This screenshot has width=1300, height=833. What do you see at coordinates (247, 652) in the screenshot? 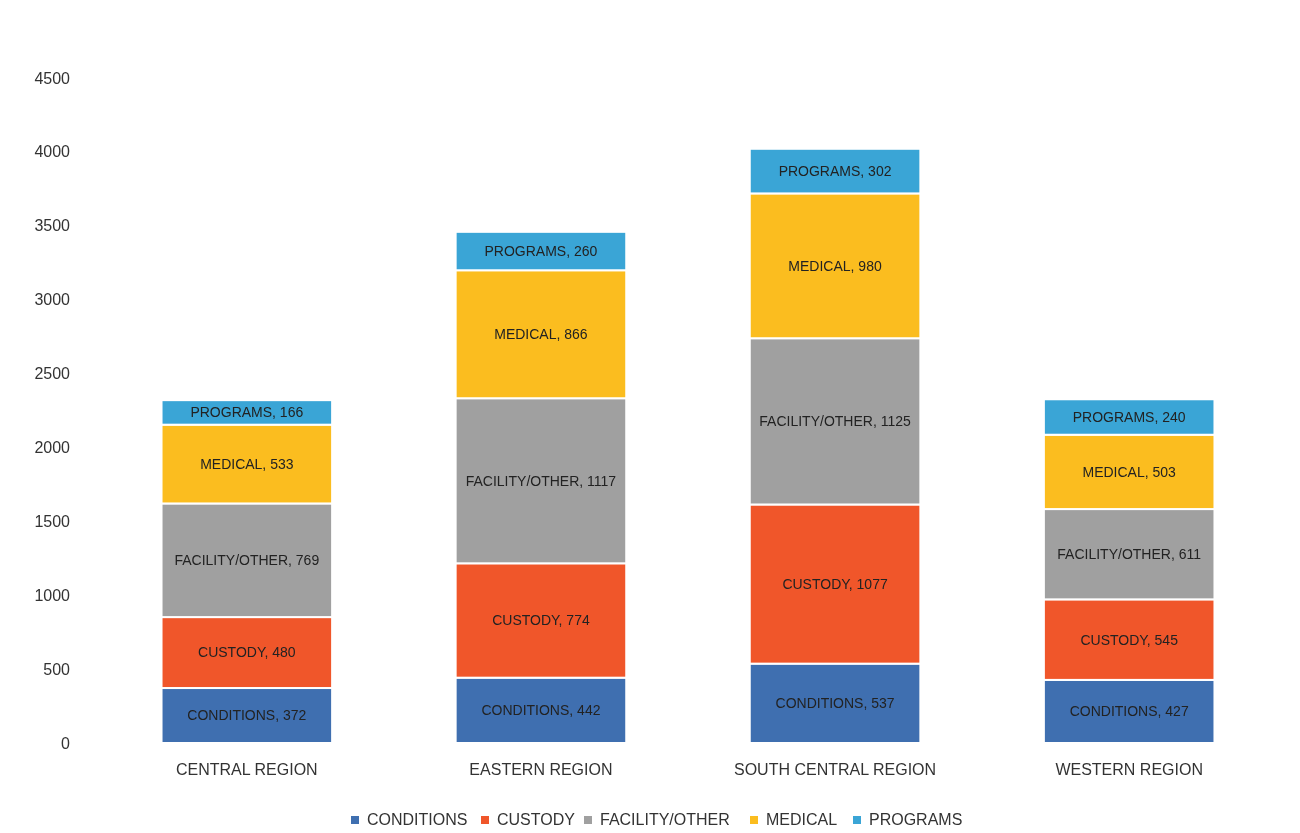
I see `data-label: CUSTODY, 480` at bounding box center [247, 652].